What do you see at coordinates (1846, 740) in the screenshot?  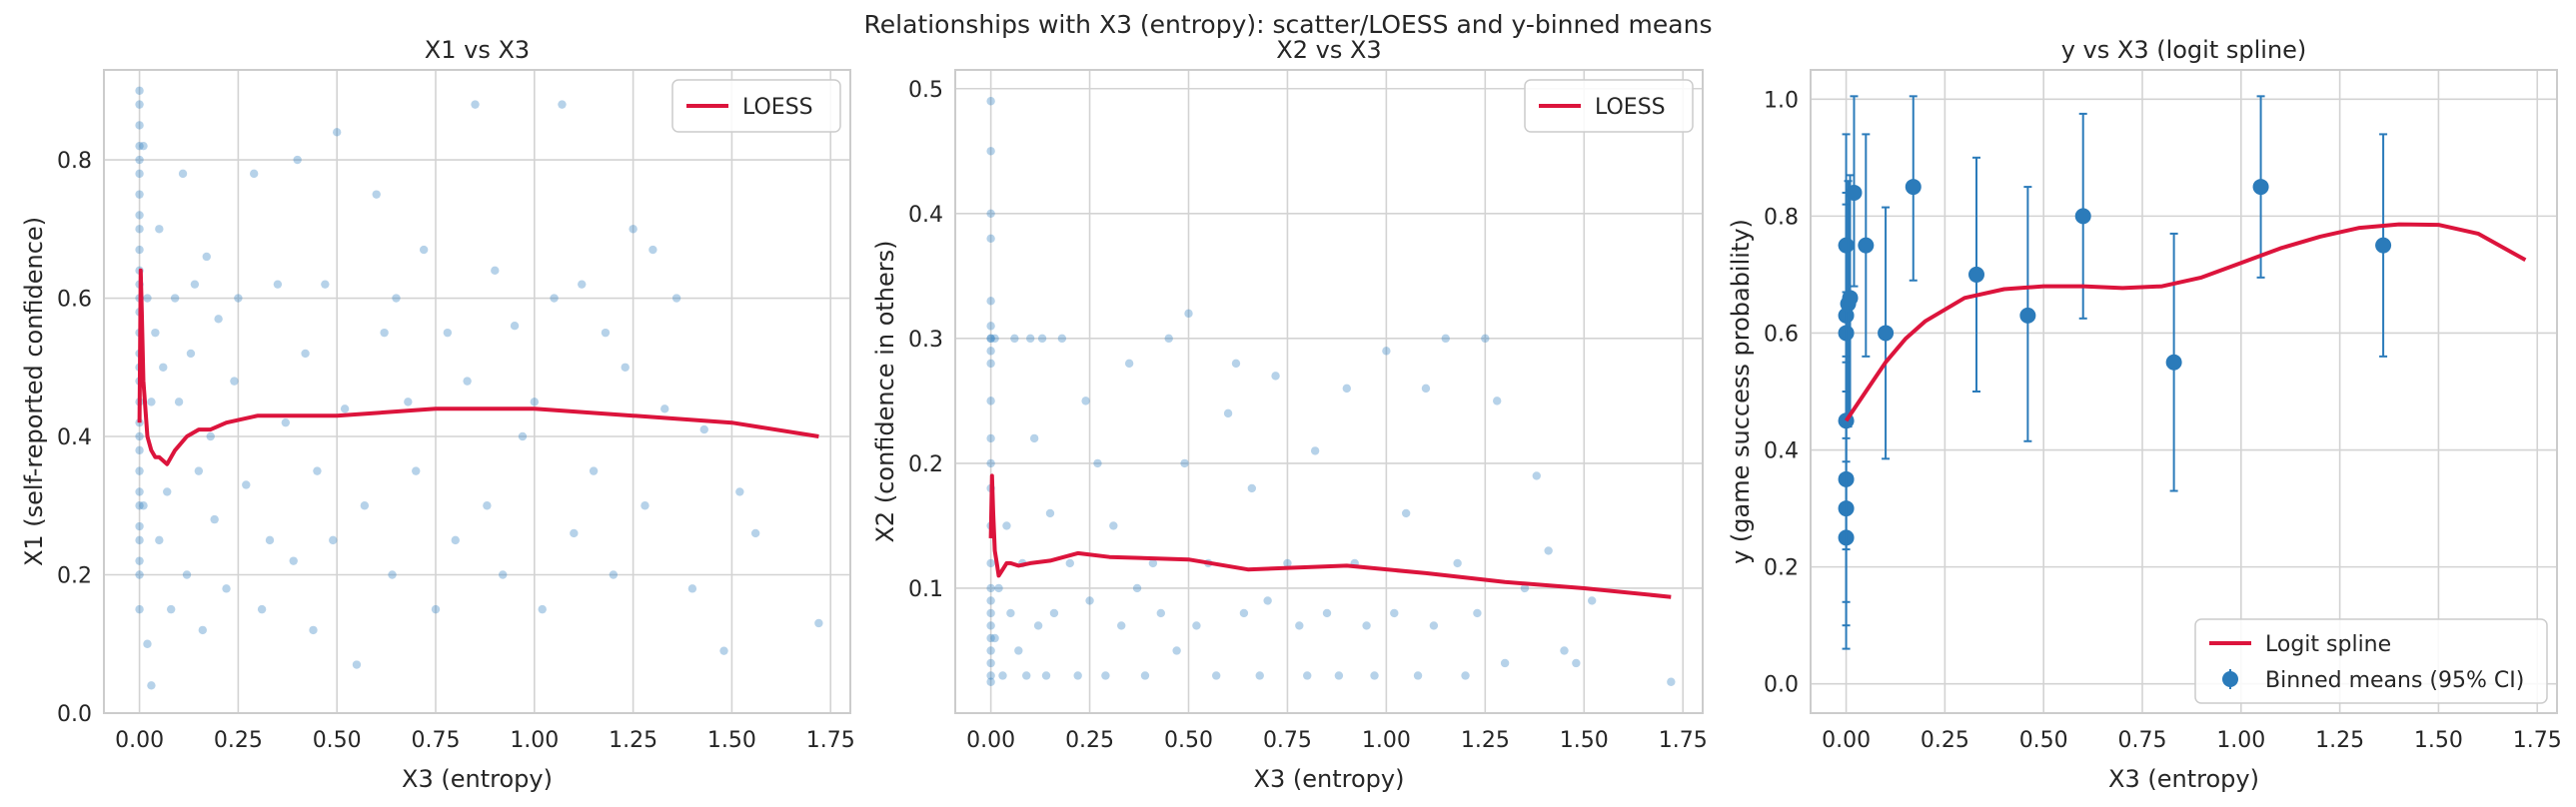 I see `x-tick-label: 0.00` at bounding box center [1846, 740].